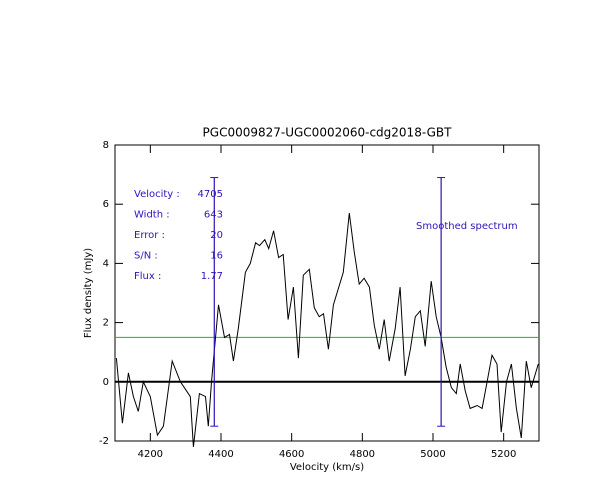  Describe the element at coordinates (106, 263) in the screenshot. I see `y-tick-label: 4` at that location.